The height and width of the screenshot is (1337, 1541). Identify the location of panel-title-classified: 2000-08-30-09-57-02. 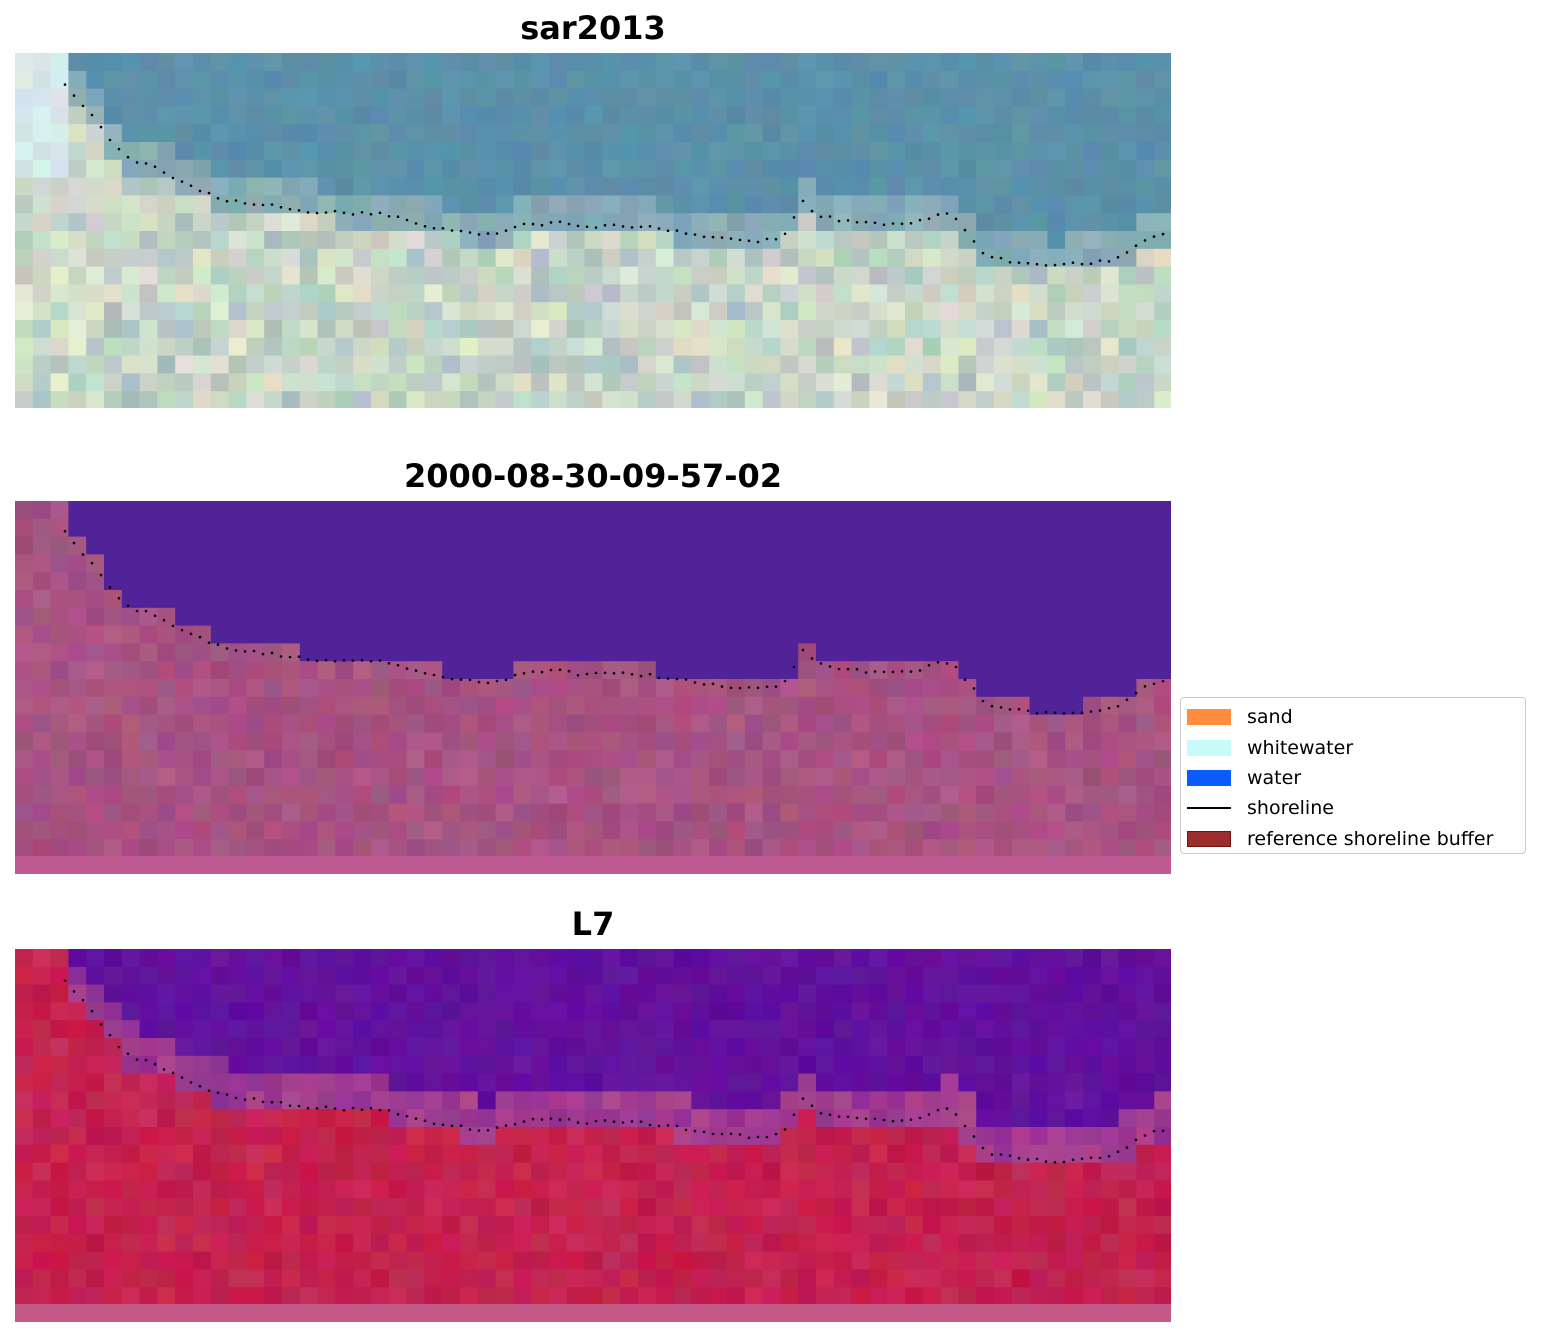
(593, 476).